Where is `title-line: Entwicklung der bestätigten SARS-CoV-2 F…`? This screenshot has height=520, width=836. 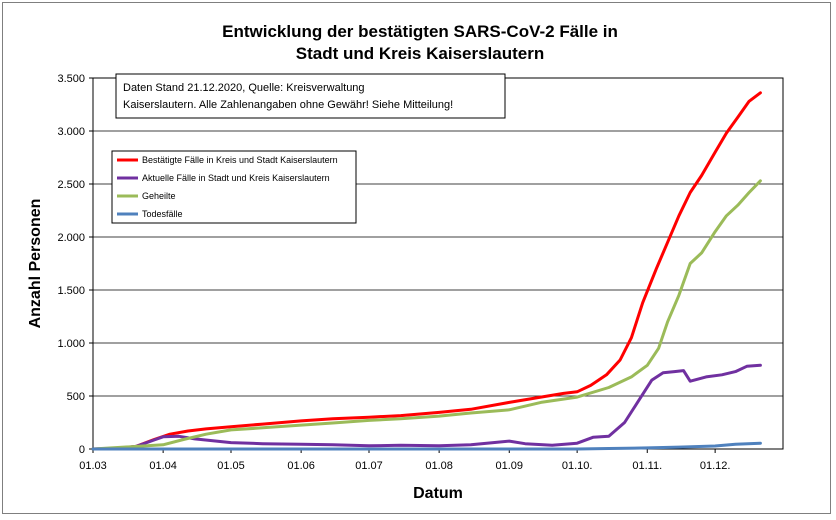
title-line: Entwicklung der bestätigten SARS-CoV-2 F… is located at coordinates (420, 31).